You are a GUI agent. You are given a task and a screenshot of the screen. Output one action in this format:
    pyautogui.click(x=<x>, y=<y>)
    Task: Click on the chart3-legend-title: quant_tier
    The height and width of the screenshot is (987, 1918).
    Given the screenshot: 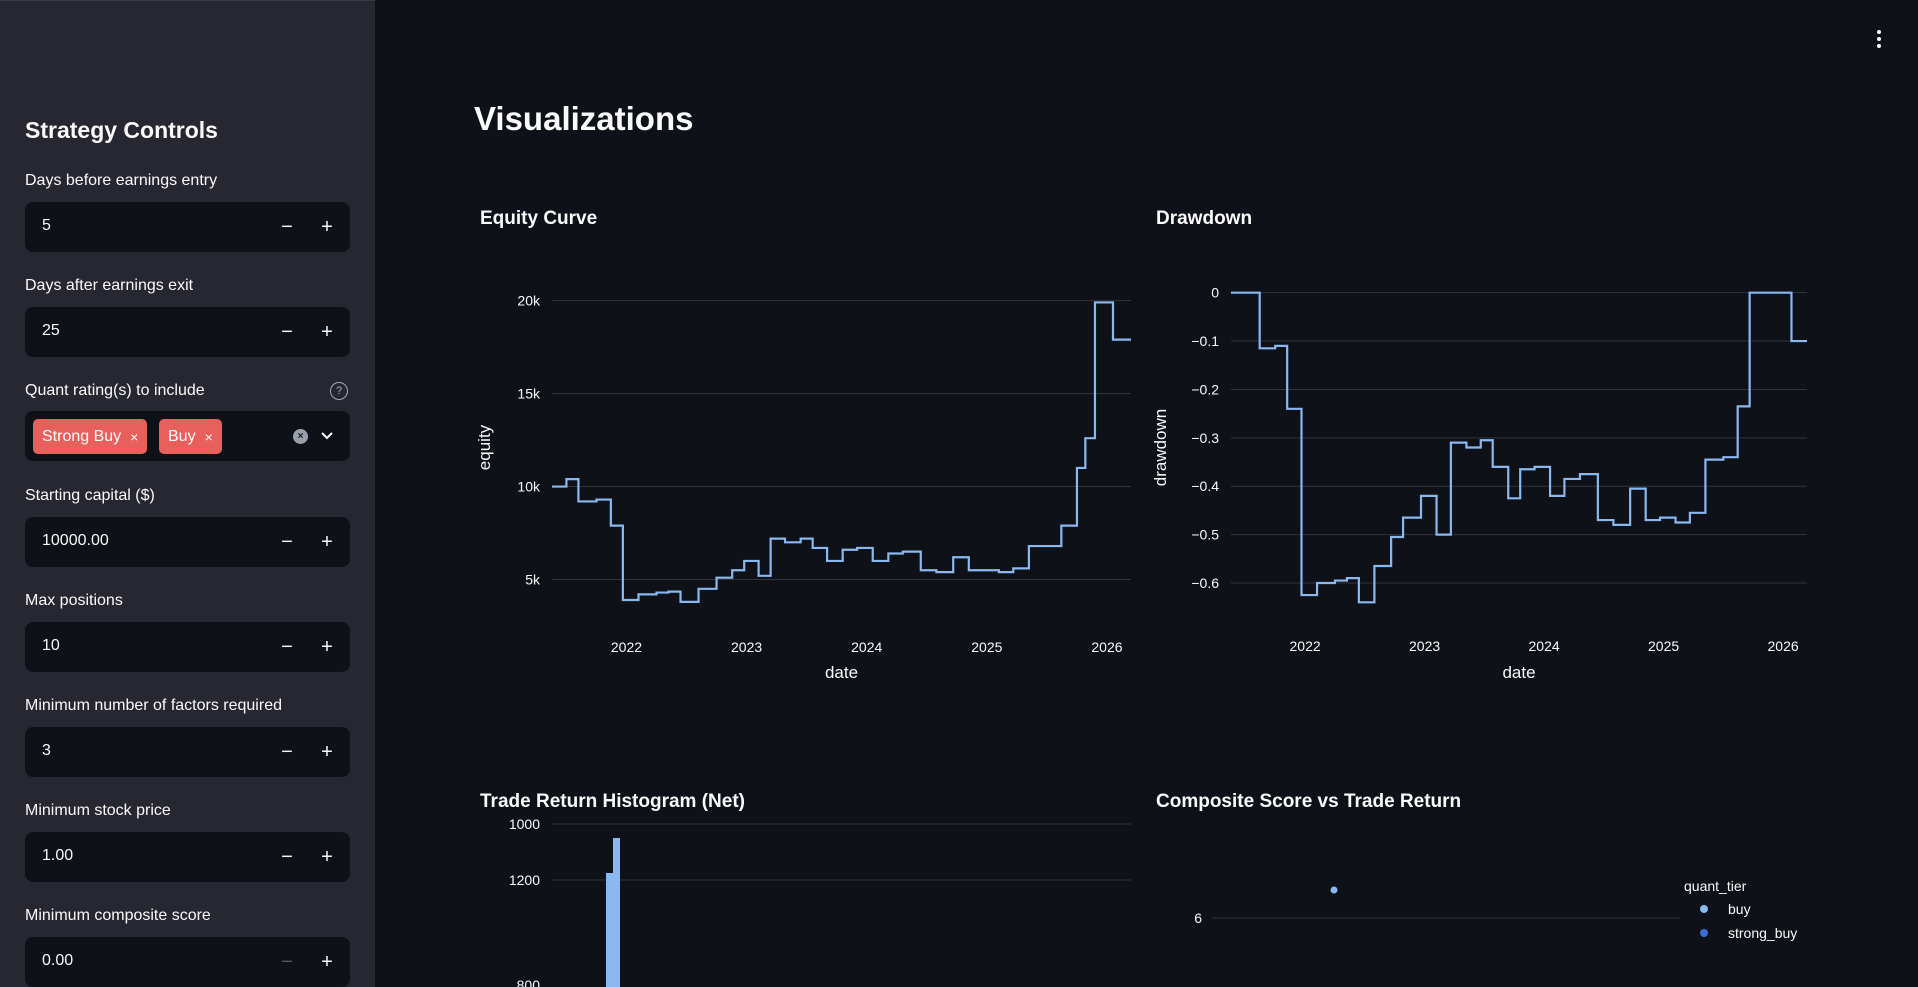 What is the action you would take?
    pyautogui.click(x=1715, y=886)
    